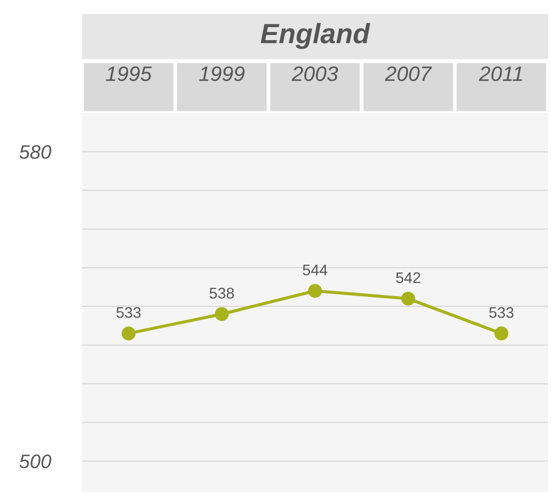 The width and height of the screenshot is (551, 494). Describe the element at coordinates (408, 278) in the screenshot. I see `data-label: 542` at that location.